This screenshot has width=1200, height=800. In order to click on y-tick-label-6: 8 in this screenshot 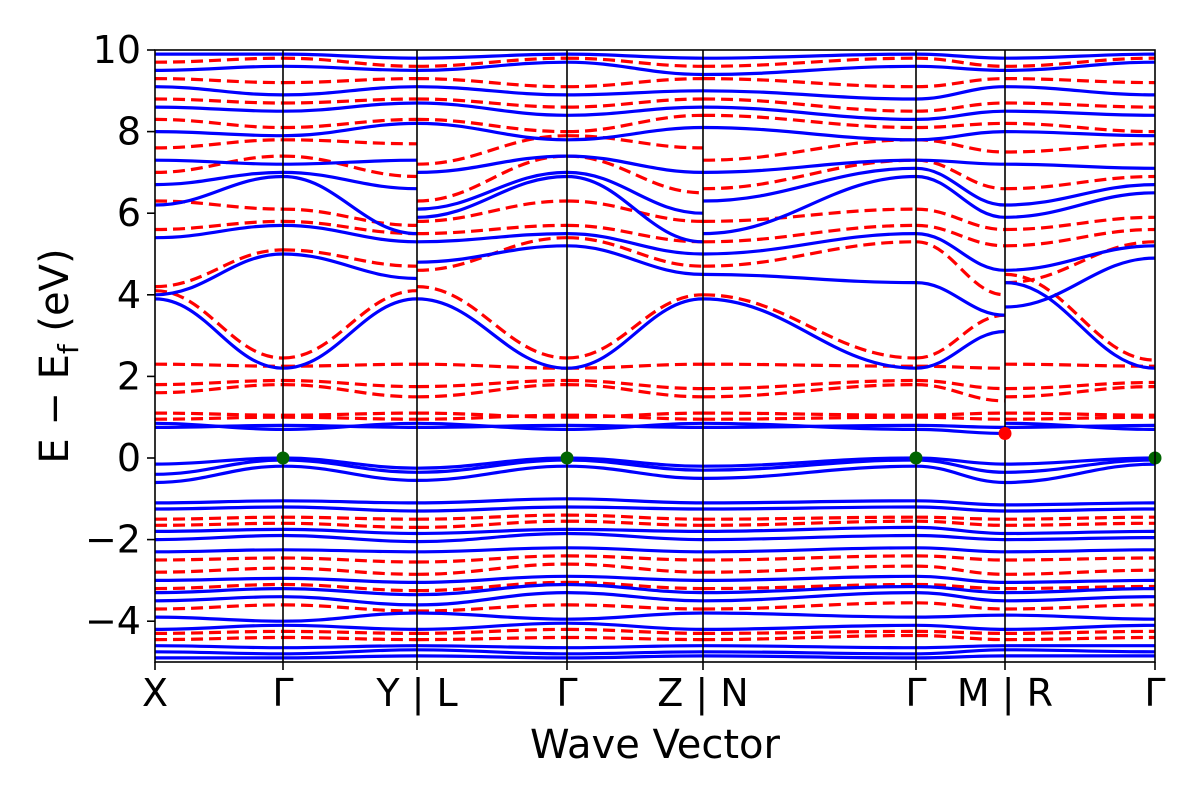, I will do `click(129, 132)`.